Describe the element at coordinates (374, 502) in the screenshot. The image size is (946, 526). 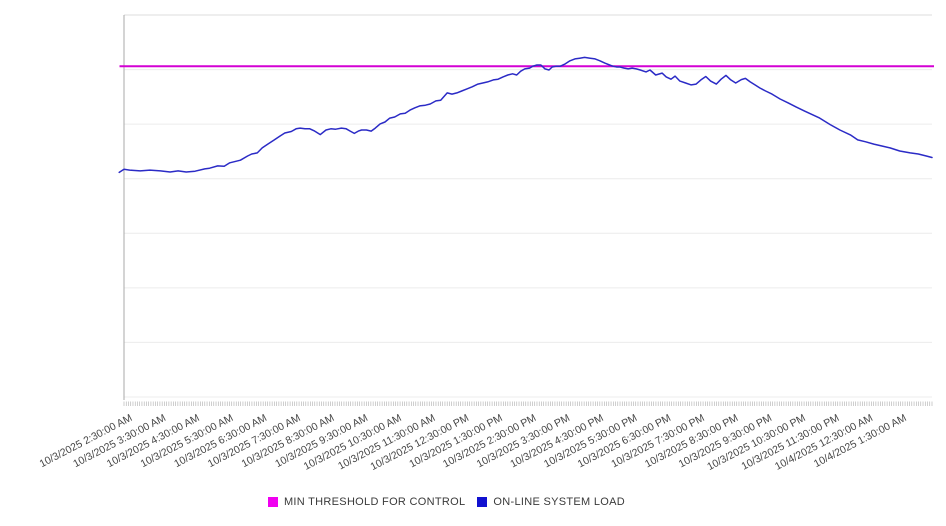
I see `legend-label-min-threshold: MIN THRESHOLD FOR CONTROL` at that location.